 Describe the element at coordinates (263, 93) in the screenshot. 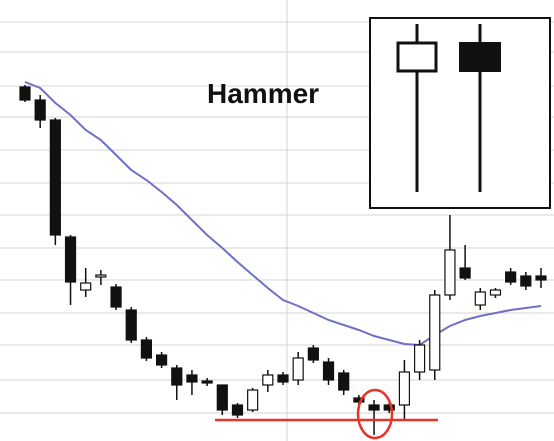

I see `annotation: Hammer` at that location.